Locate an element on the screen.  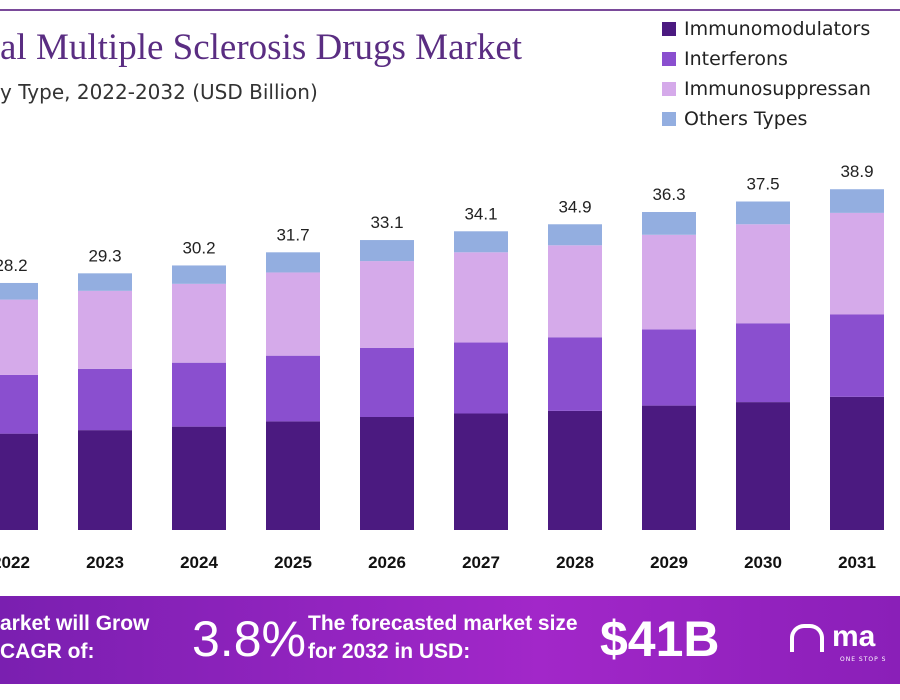
bar-segment-others-types-2027 is located at coordinates (481, 242).